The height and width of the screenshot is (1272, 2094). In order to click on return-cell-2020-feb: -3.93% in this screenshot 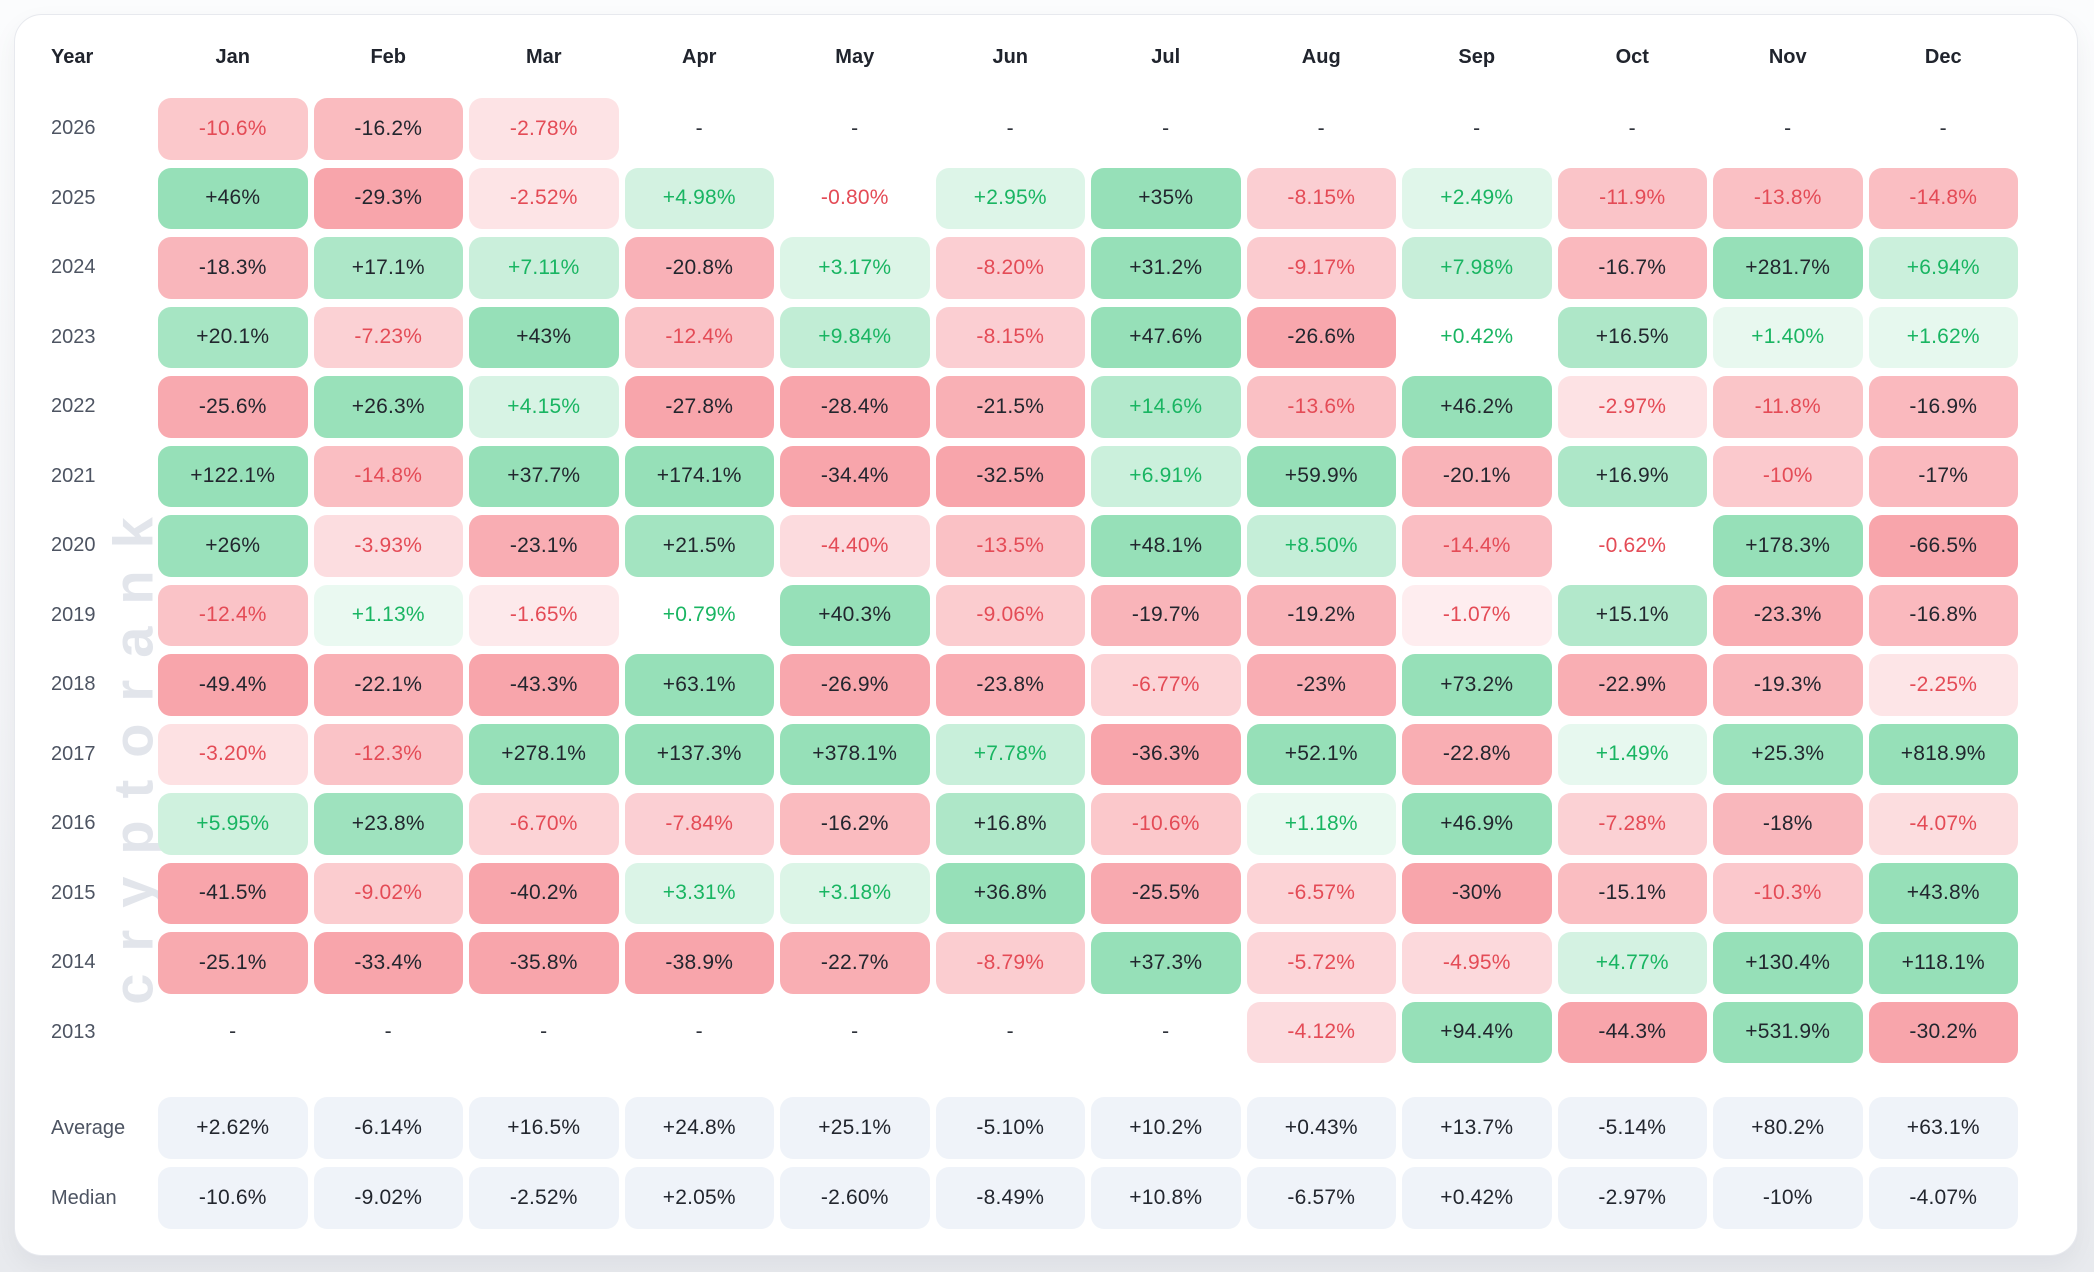, I will do `click(388, 546)`.